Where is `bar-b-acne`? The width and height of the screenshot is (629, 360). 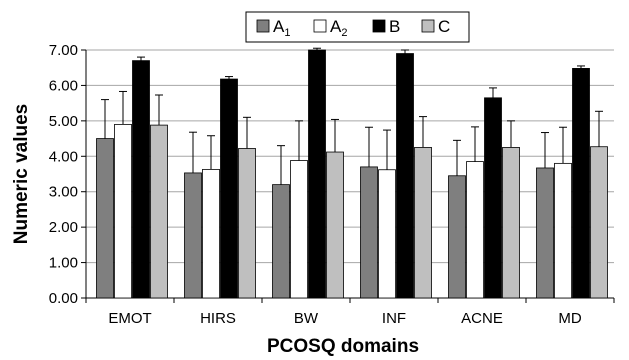 bar-b-acne is located at coordinates (493, 198).